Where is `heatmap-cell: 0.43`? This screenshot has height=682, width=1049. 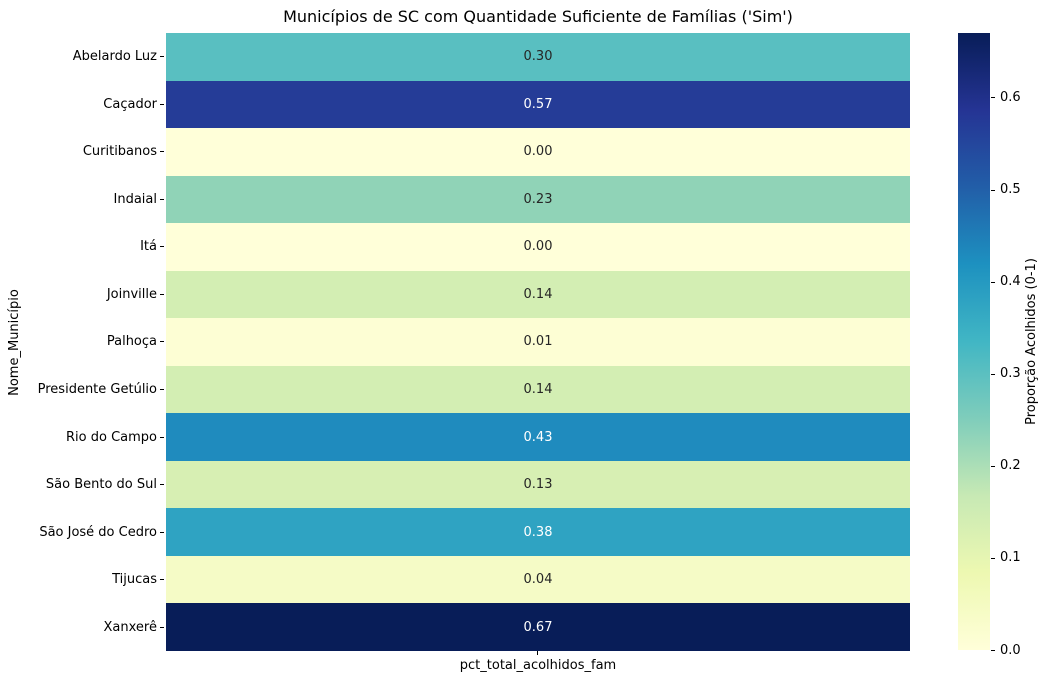
heatmap-cell: 0.43 is located at coordinates (538, 437).